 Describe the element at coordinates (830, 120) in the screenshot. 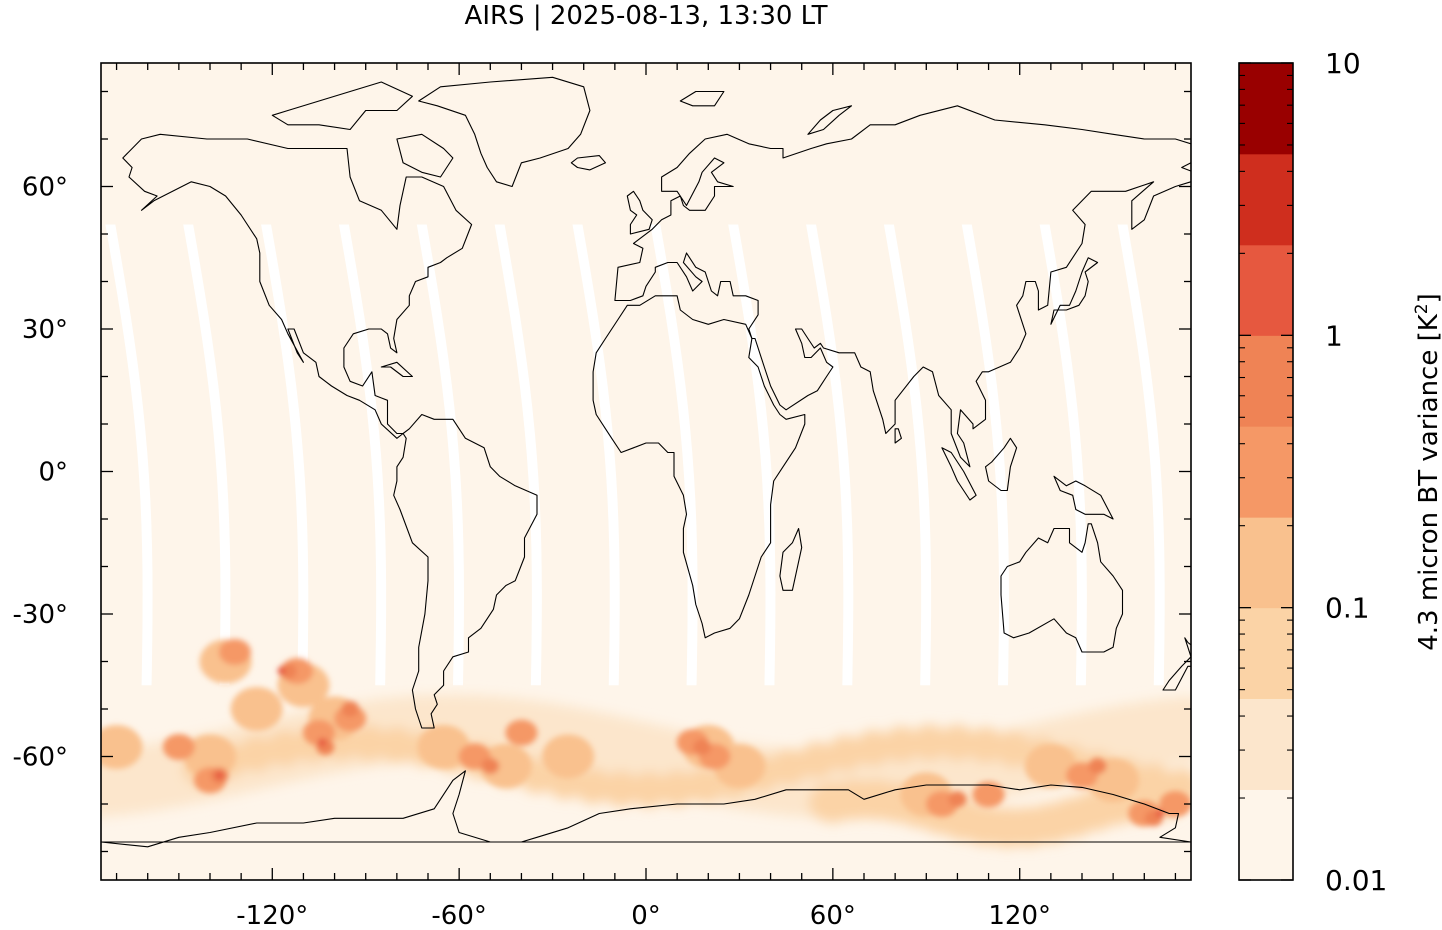

I see `coast-novaya-zemlya` at that location.